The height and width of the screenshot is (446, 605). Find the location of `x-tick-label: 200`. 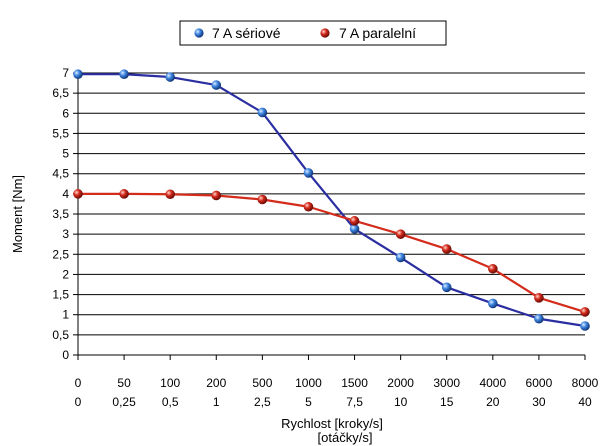

x-tick-label: 200 is located at coordinates (216, 383).